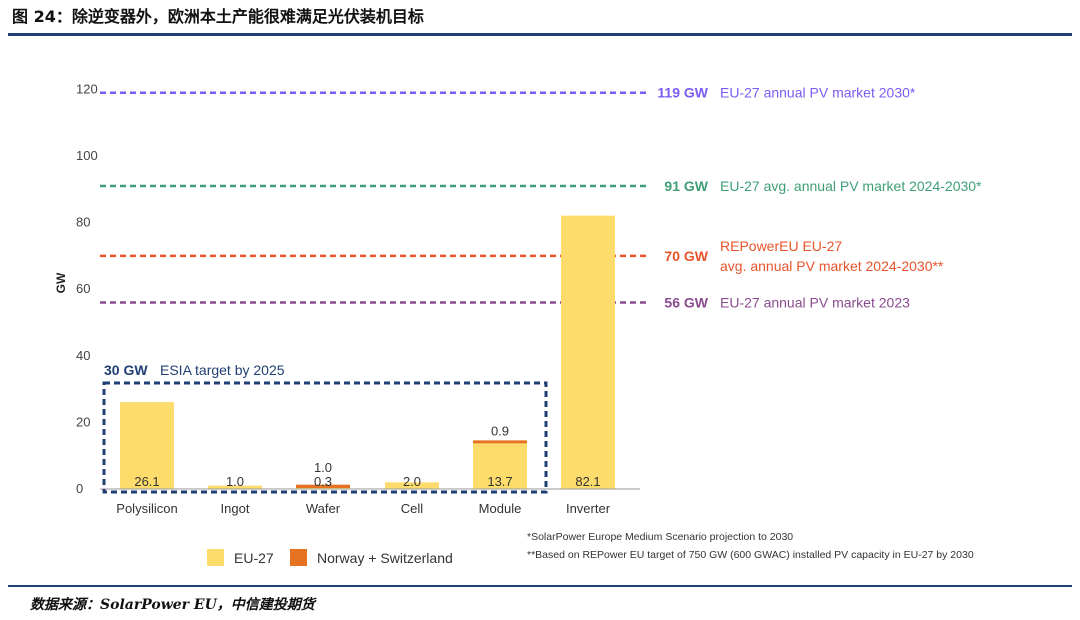 This screenshot has height=620, width=1080. I want to click on figure-title: 图 24：除逆变器外，欧洲本土产能很难满足光伏装机目标, so click(218, 16).